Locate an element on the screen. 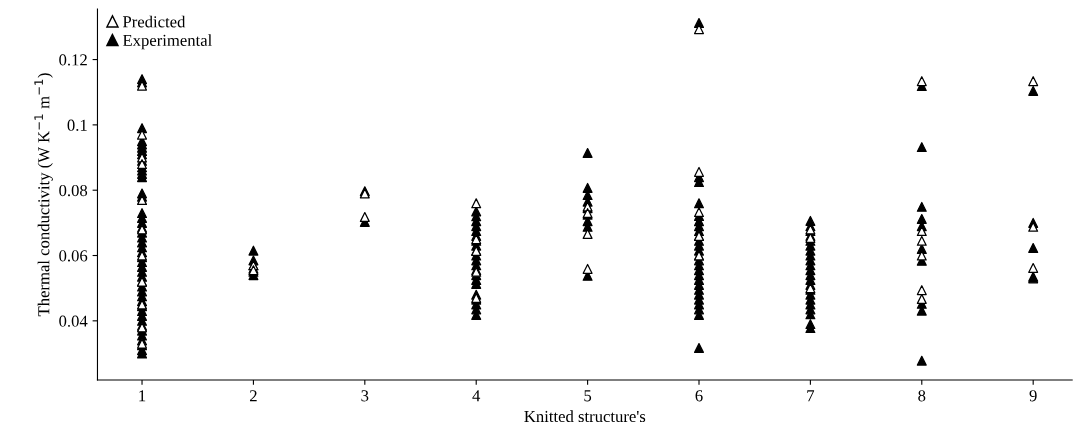 The image size is (1083, 447). x-tick-label: 9 is located at coordinates (1033, 396).